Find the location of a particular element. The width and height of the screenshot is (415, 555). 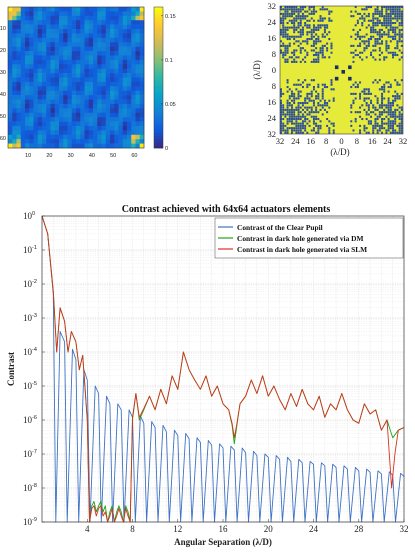

heatmap-lambda-core-dot is located at coordinates (336, 78).